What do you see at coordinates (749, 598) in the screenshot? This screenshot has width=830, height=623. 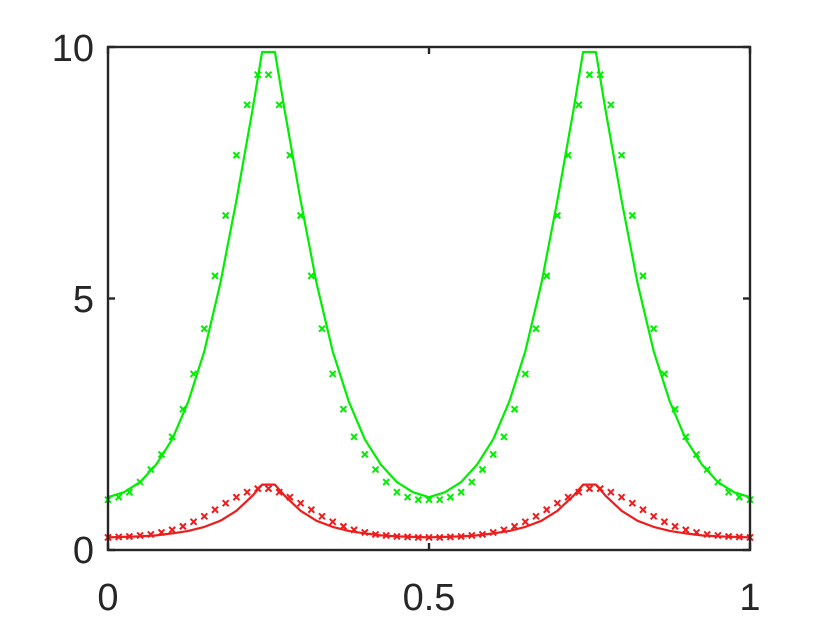 I see `x-tick-label-2: 1` at bounding box center [749, 598].